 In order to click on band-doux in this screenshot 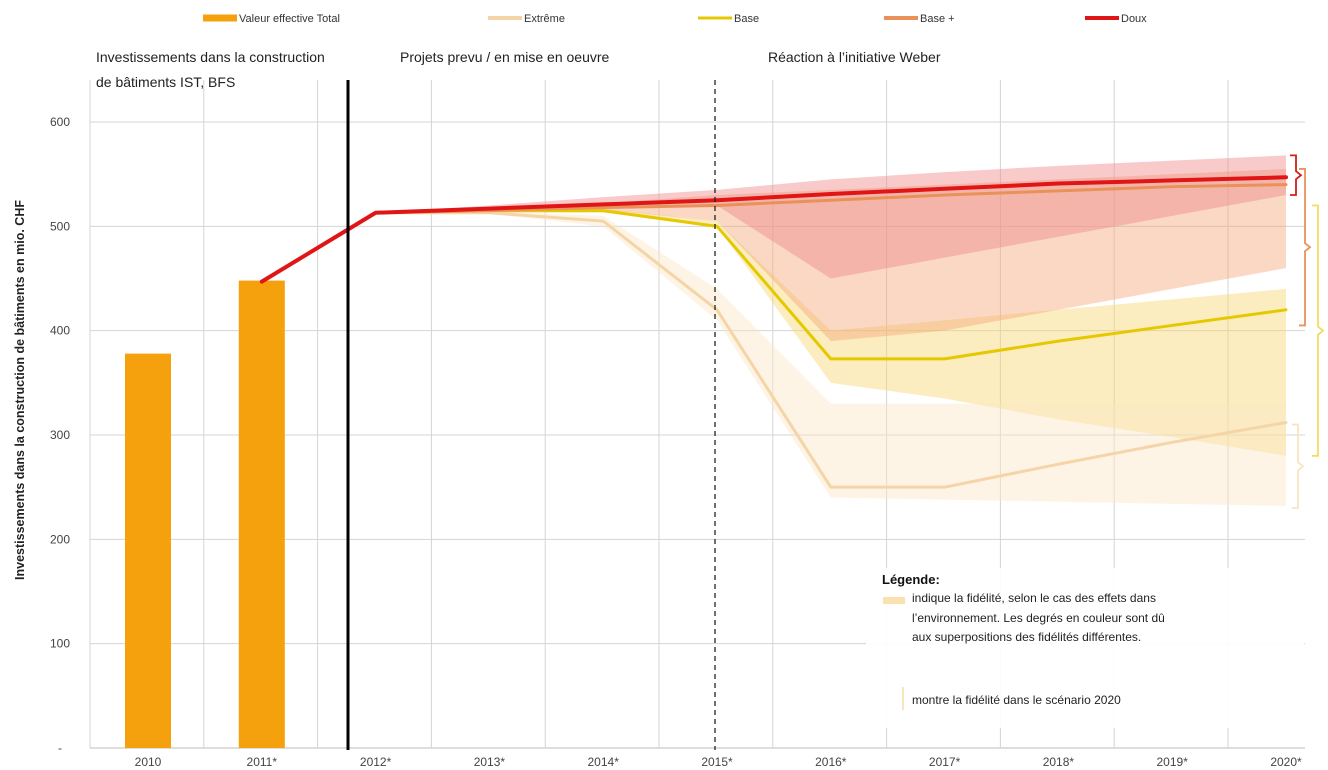, I will do `click(831, 217)`.